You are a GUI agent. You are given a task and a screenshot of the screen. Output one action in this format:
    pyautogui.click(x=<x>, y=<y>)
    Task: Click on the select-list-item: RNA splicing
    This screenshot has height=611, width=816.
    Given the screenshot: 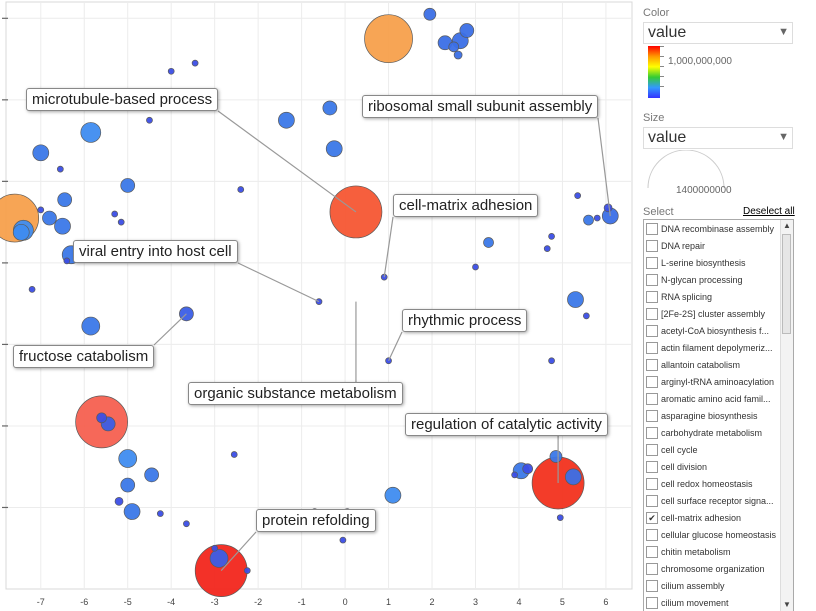 What is the action you would take?
    pyautogui.click(x=713, y=296)
    